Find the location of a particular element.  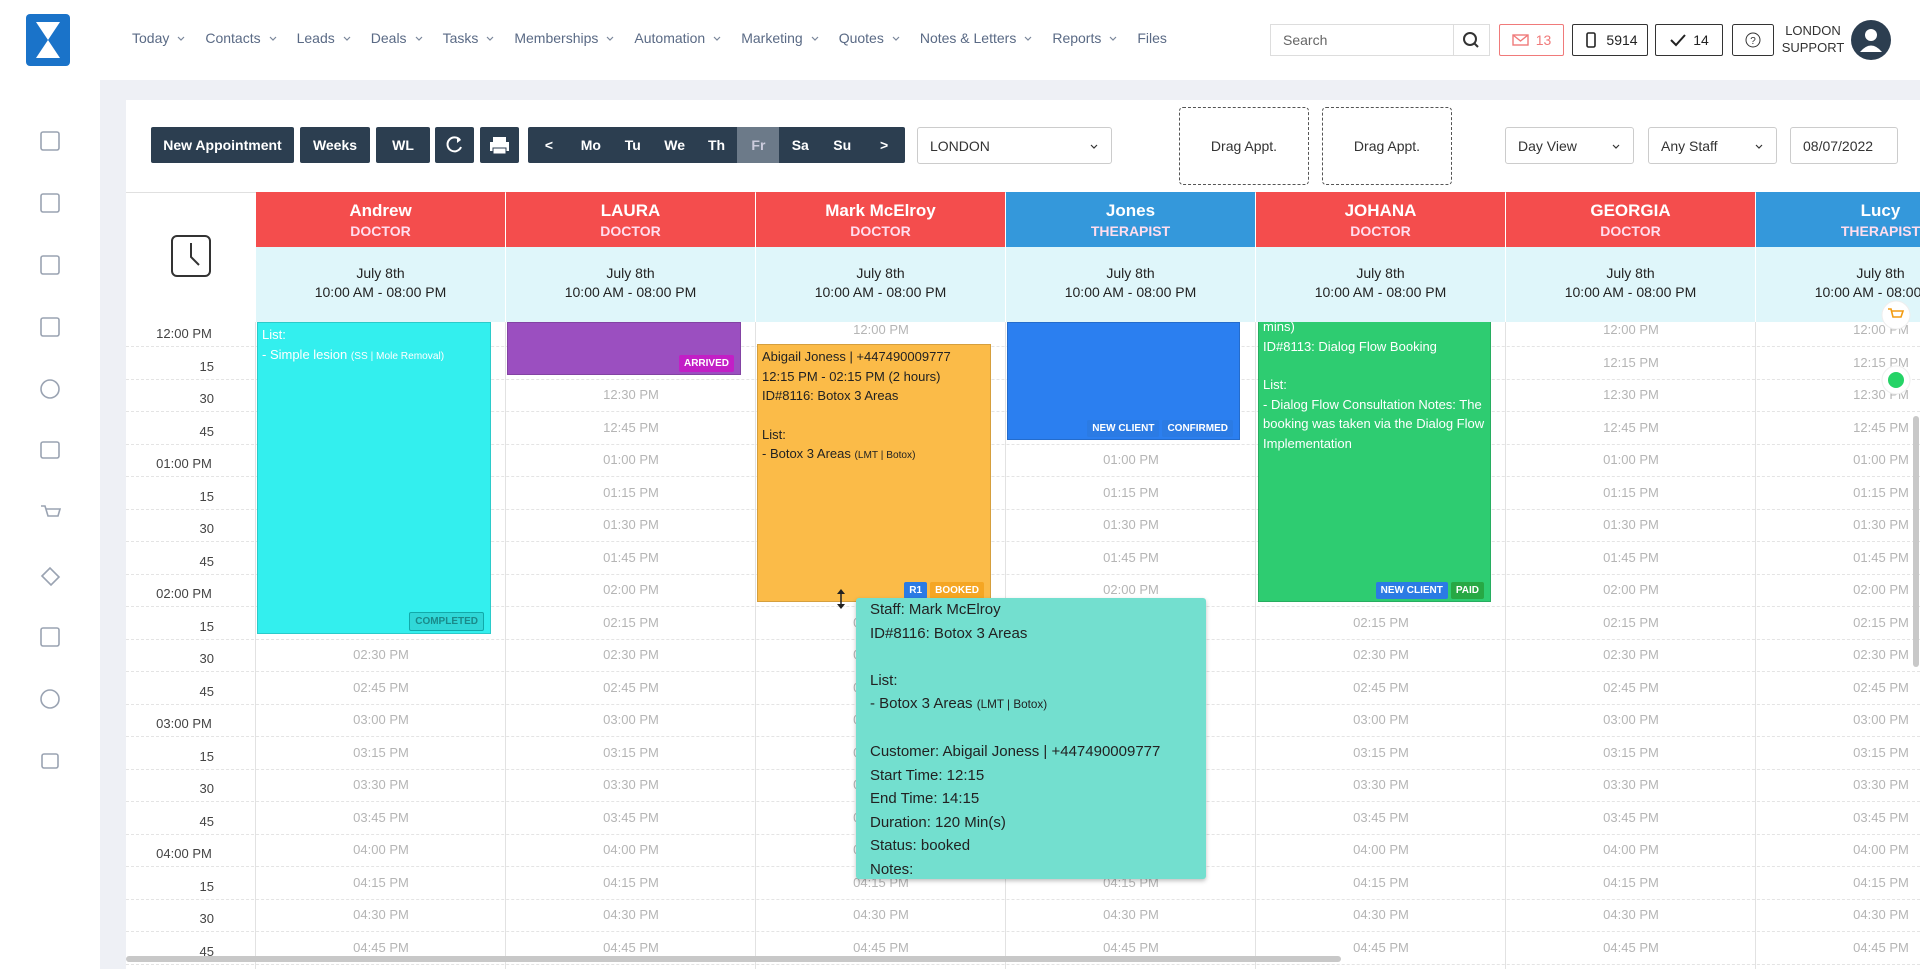

h-scrollbar is located at coordinates (733, 959).